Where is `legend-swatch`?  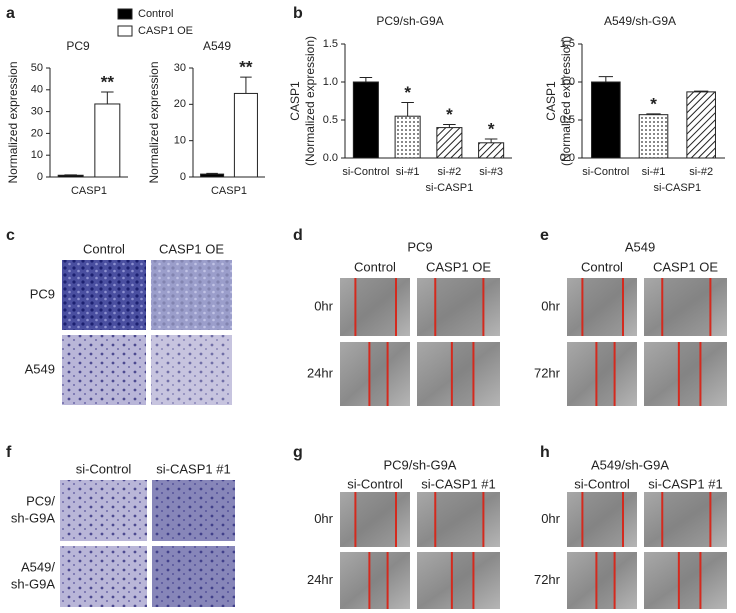
legend-swatch is located at coordinates (125, 31).